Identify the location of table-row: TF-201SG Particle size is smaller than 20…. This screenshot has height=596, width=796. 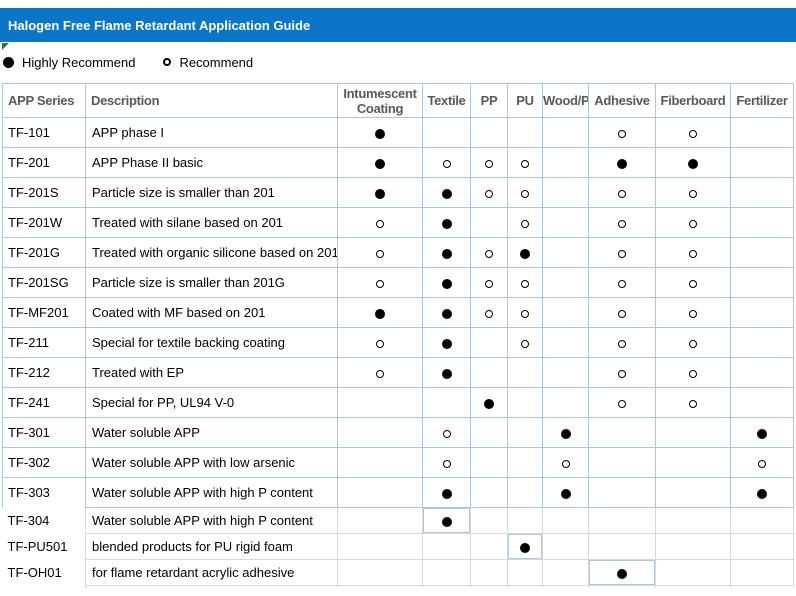
(398, 282).